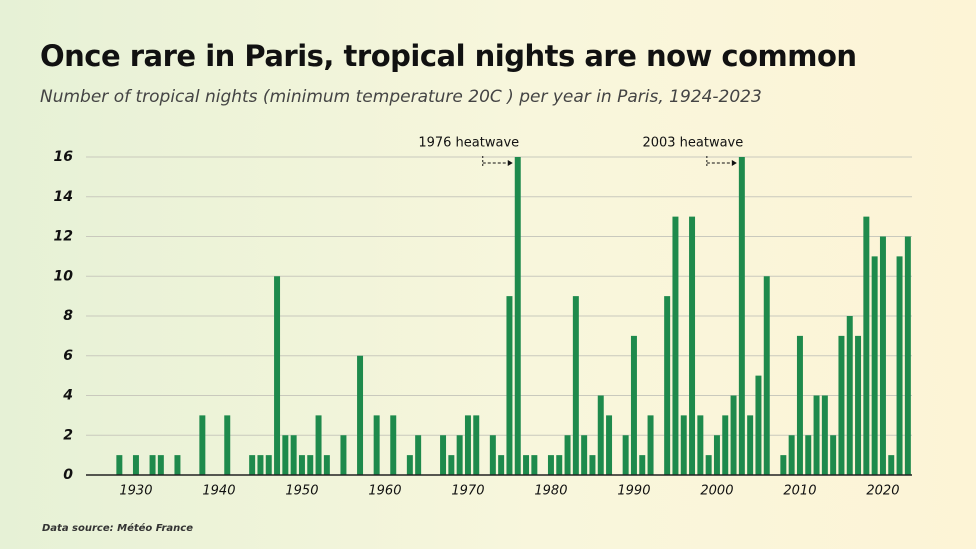 This screenshot has height=549, width=976. I want to click on x-tick-label: 1990, so click(633, 491).